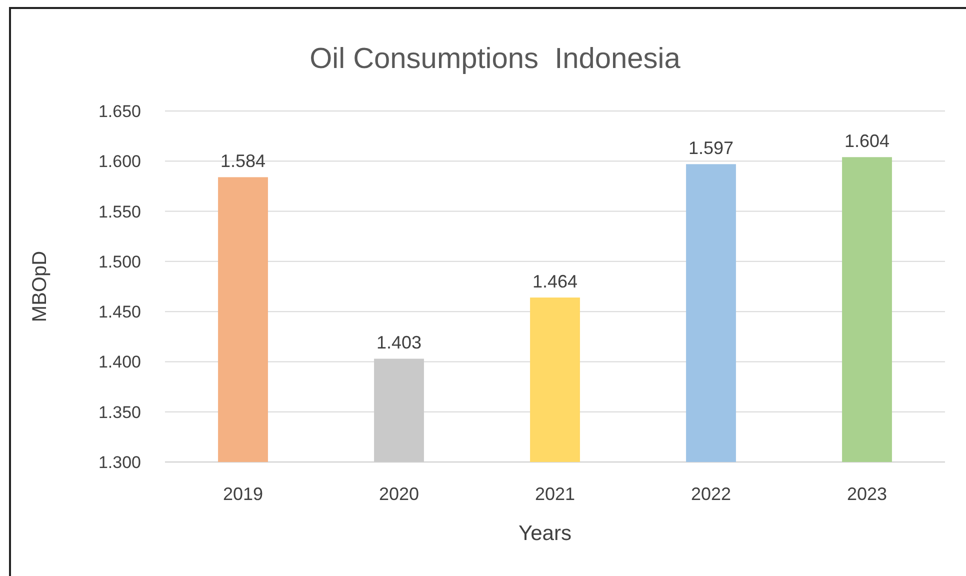 The image size is (966, 576). Describe the element at coordinates (119, 312) in the screenshot. I see `y-tick-label: 1.450` at that location.